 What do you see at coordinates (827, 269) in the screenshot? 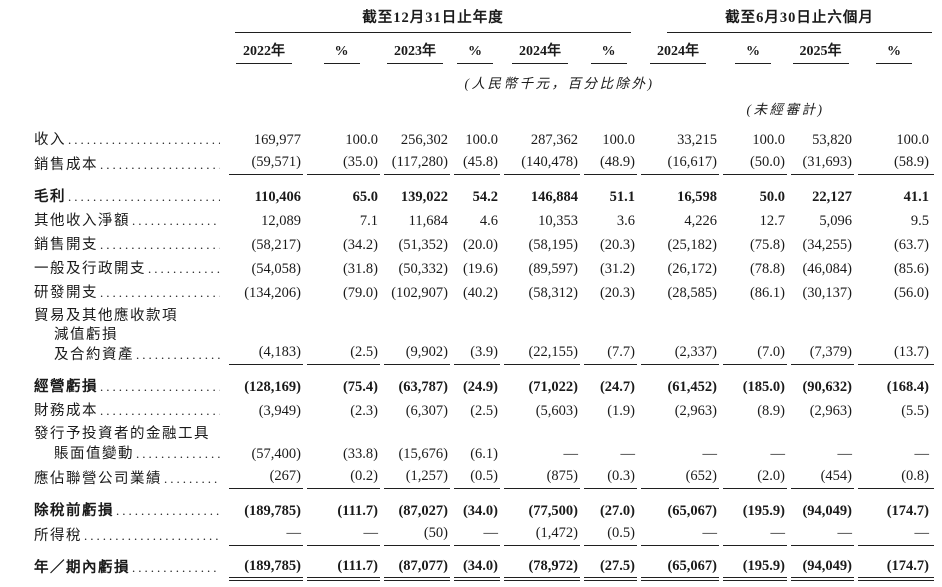
I see `cell-value: (46,084)` at bounding box center [827, 269].